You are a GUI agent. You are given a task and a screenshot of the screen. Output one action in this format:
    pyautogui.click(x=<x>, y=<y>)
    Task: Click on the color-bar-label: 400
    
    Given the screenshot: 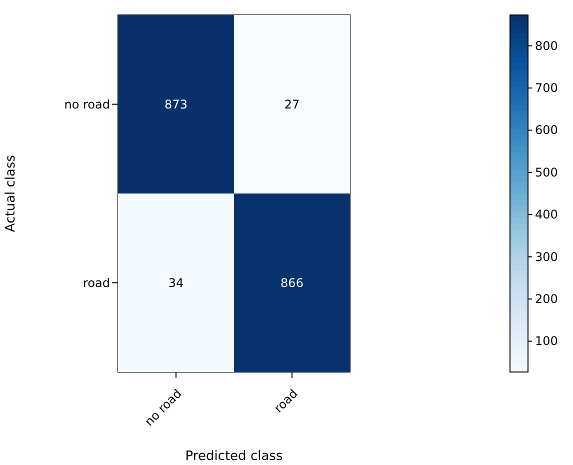 What is the action you would take?
    pyautogui.click(x=546, y=215)
    